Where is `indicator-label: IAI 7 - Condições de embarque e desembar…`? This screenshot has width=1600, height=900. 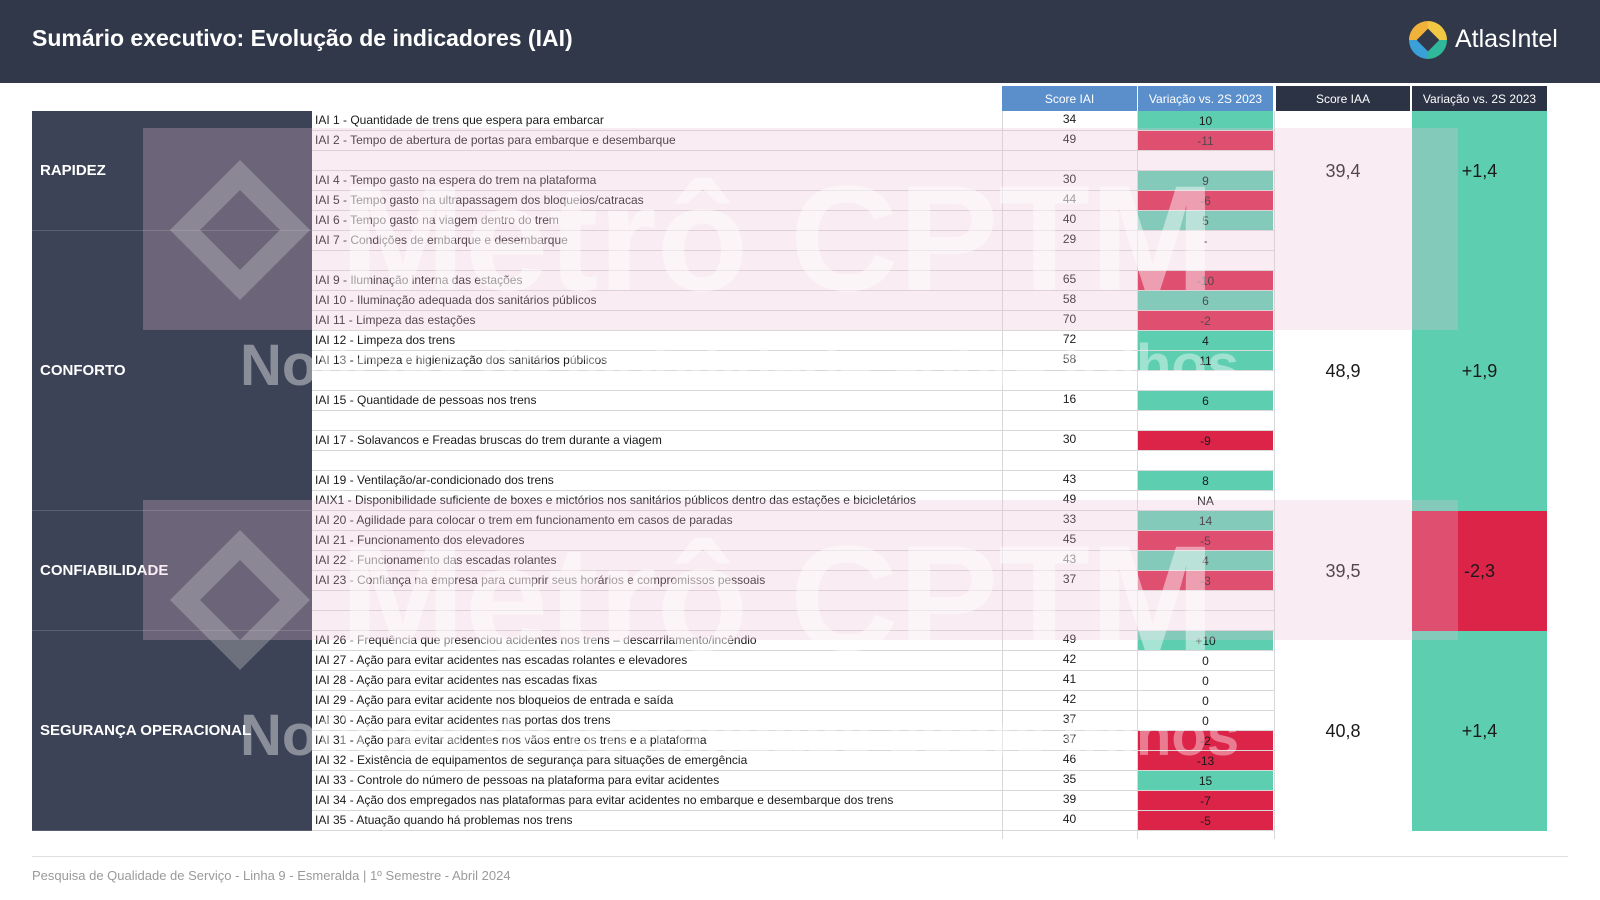 indicator-label: IAI 7 - Condições de embarque e desembar… is located at coordinates (441, 240).